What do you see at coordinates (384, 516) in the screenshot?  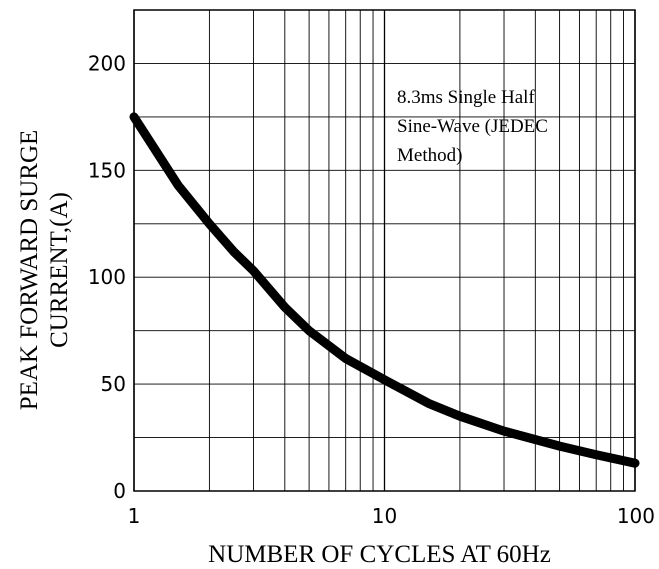 I see `x-tick-label: 10` at bounding box center [384, 516].